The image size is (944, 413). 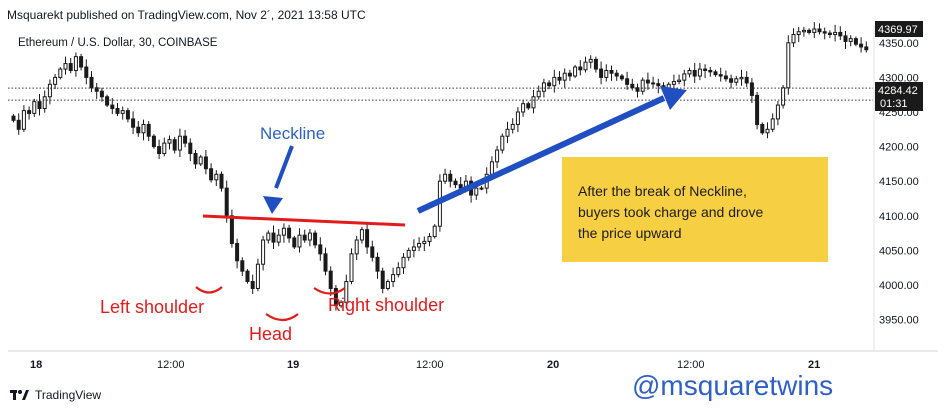 I want to click on neckline-label: Neckline, so click(x=292, y=133).